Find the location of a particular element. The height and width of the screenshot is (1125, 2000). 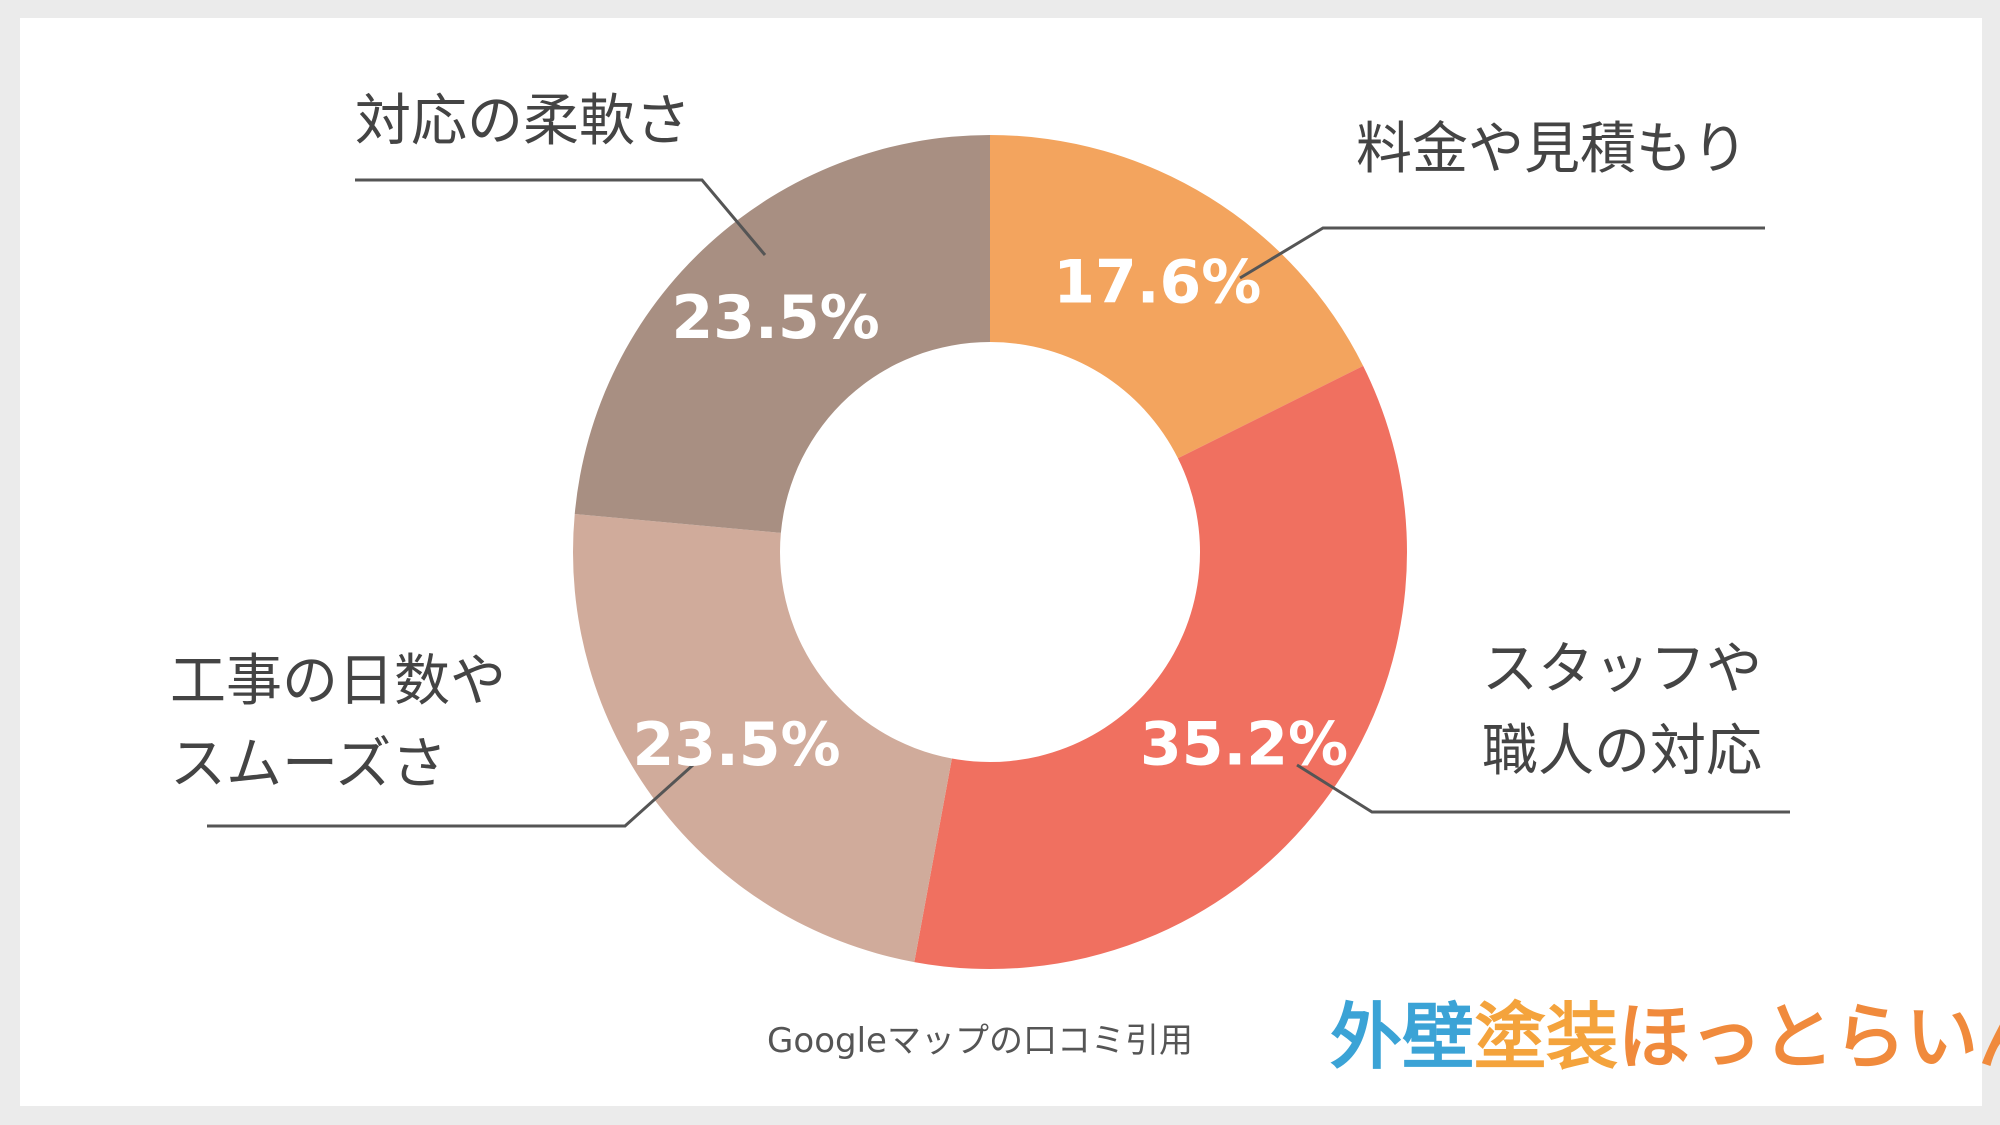

value-label-3: 23.5% is located at coordinates (736, 745).